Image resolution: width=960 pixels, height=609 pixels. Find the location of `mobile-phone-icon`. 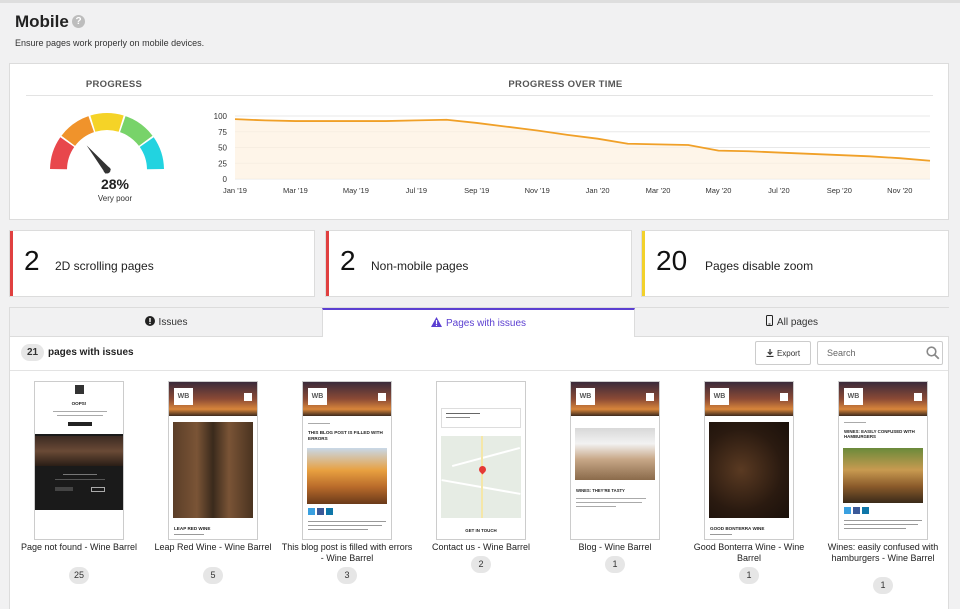

mobile-phone-icon is located at coordinates (769, 322).